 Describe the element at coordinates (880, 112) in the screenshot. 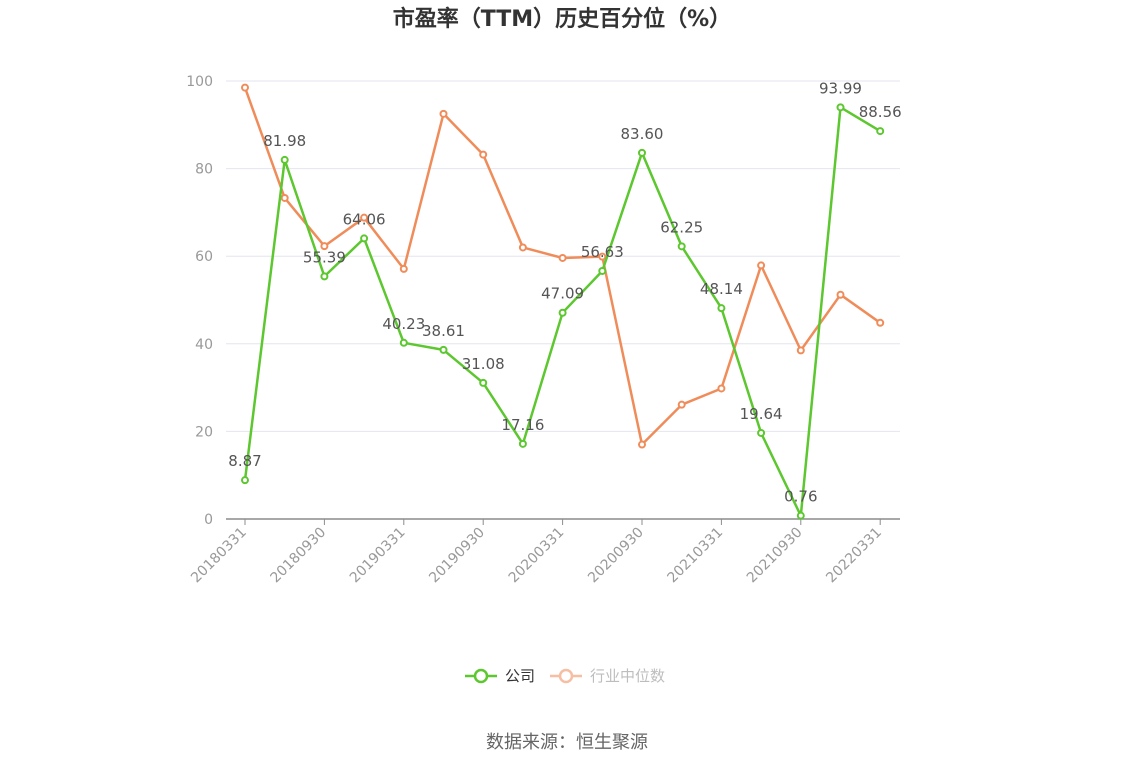

I see `data-label: 88.56` at that location.